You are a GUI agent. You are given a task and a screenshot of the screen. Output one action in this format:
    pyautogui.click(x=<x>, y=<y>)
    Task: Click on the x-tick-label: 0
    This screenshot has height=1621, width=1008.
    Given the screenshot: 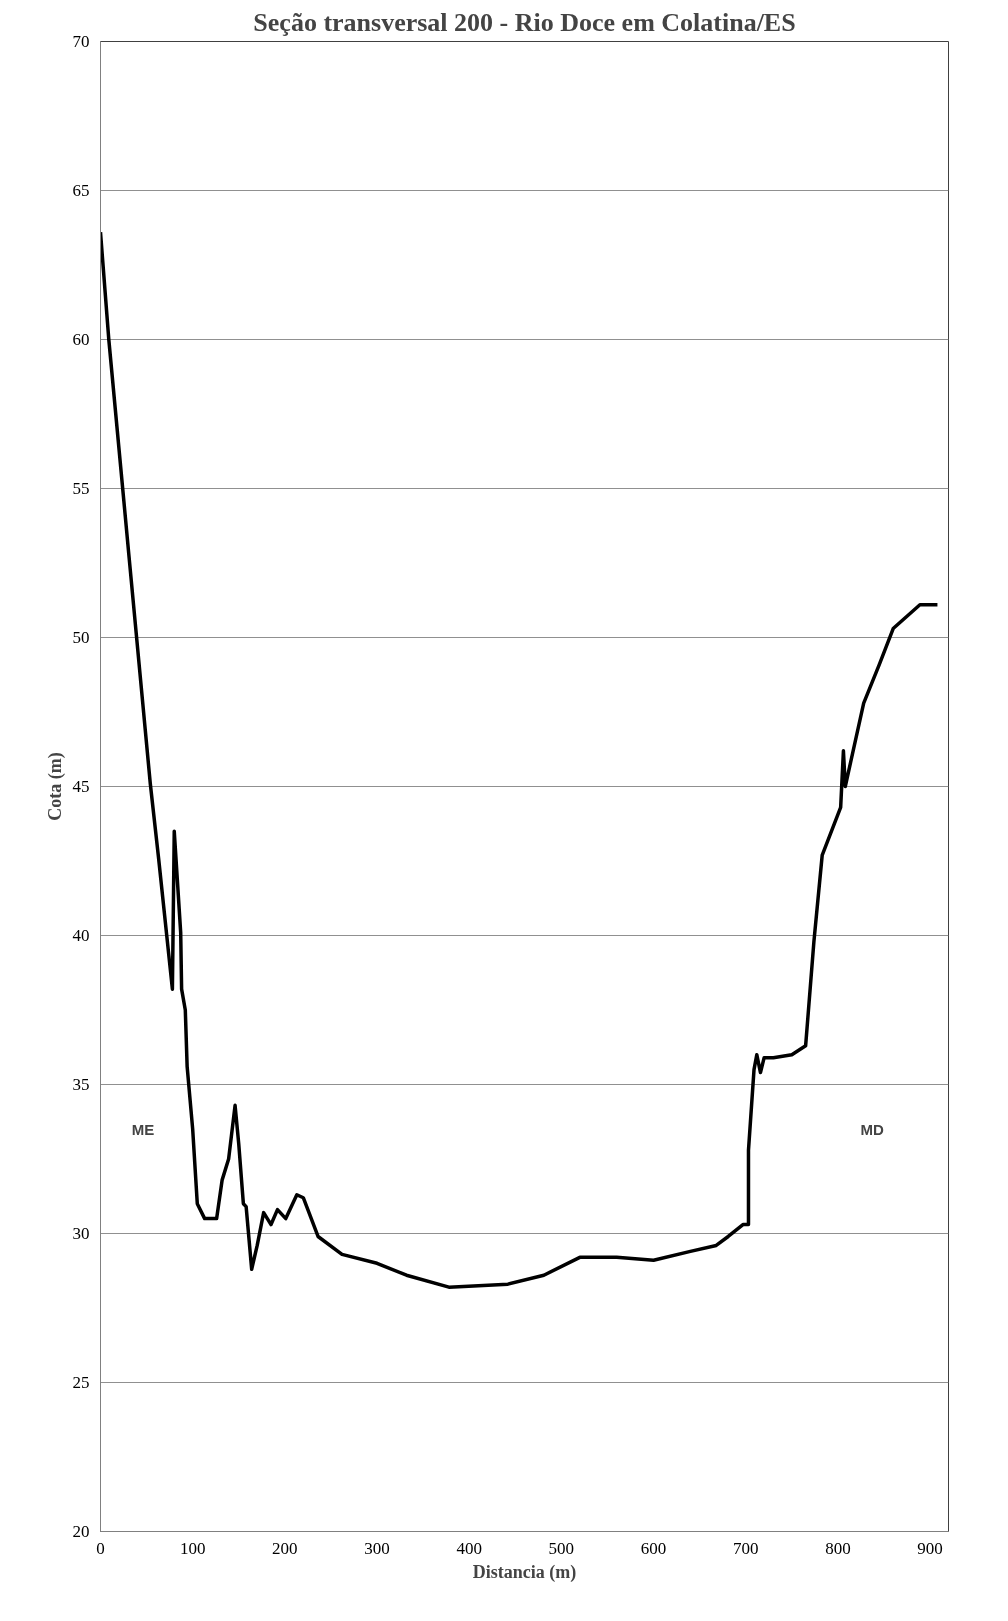 What is the action you would take?
    pyautogui.click(x=100, y=1548)
    